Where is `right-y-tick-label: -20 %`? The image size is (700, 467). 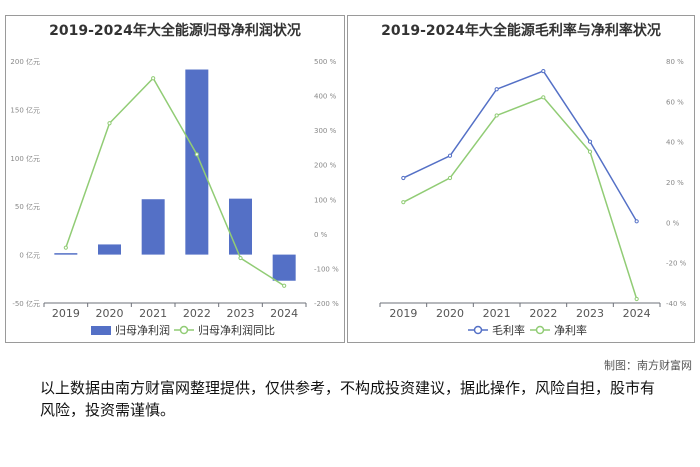 right-y-tick-label: -20 % is located at coordinates (676, 264).